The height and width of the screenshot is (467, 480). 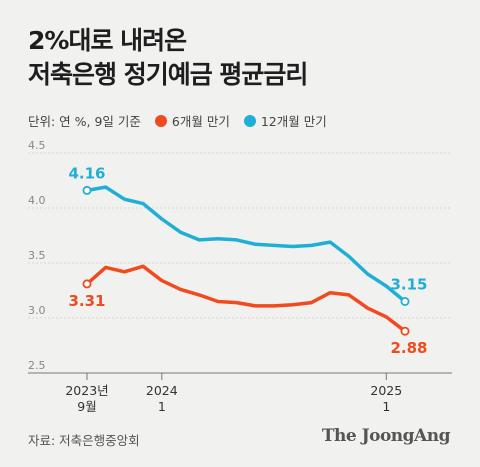 I want to click on brand-logo: The JoongAng, so click(x=386, y=436).